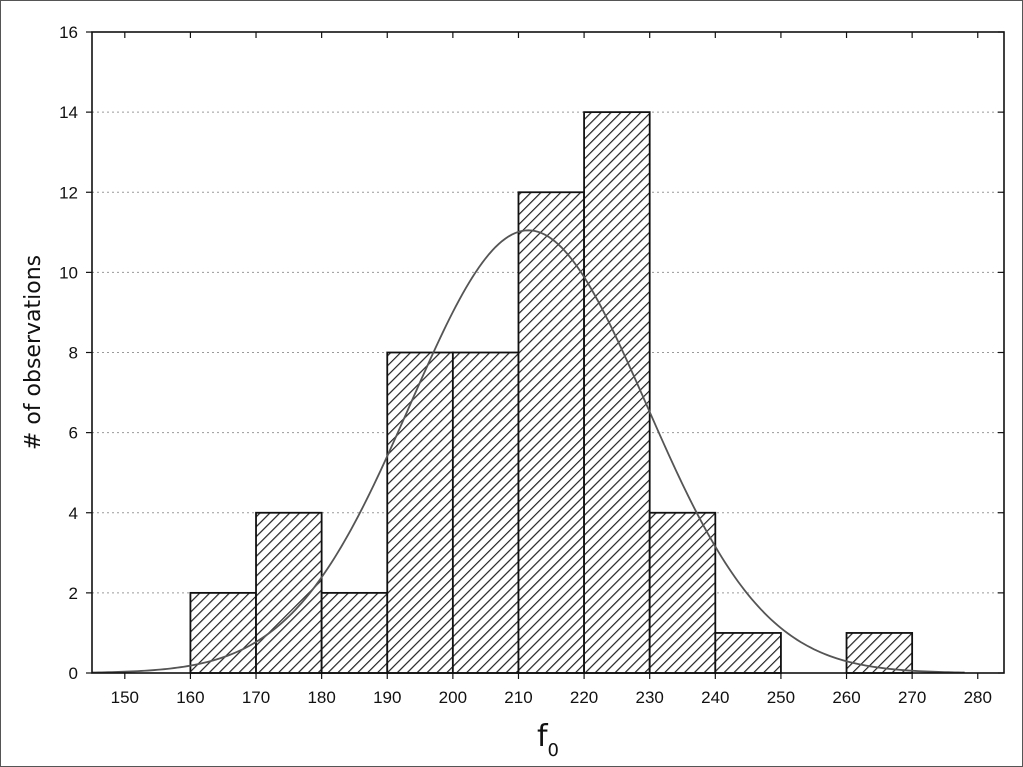  Describe the element at coordinates (543, 736) in the screenshot. I see `x-axis-label-main: f` at that location.